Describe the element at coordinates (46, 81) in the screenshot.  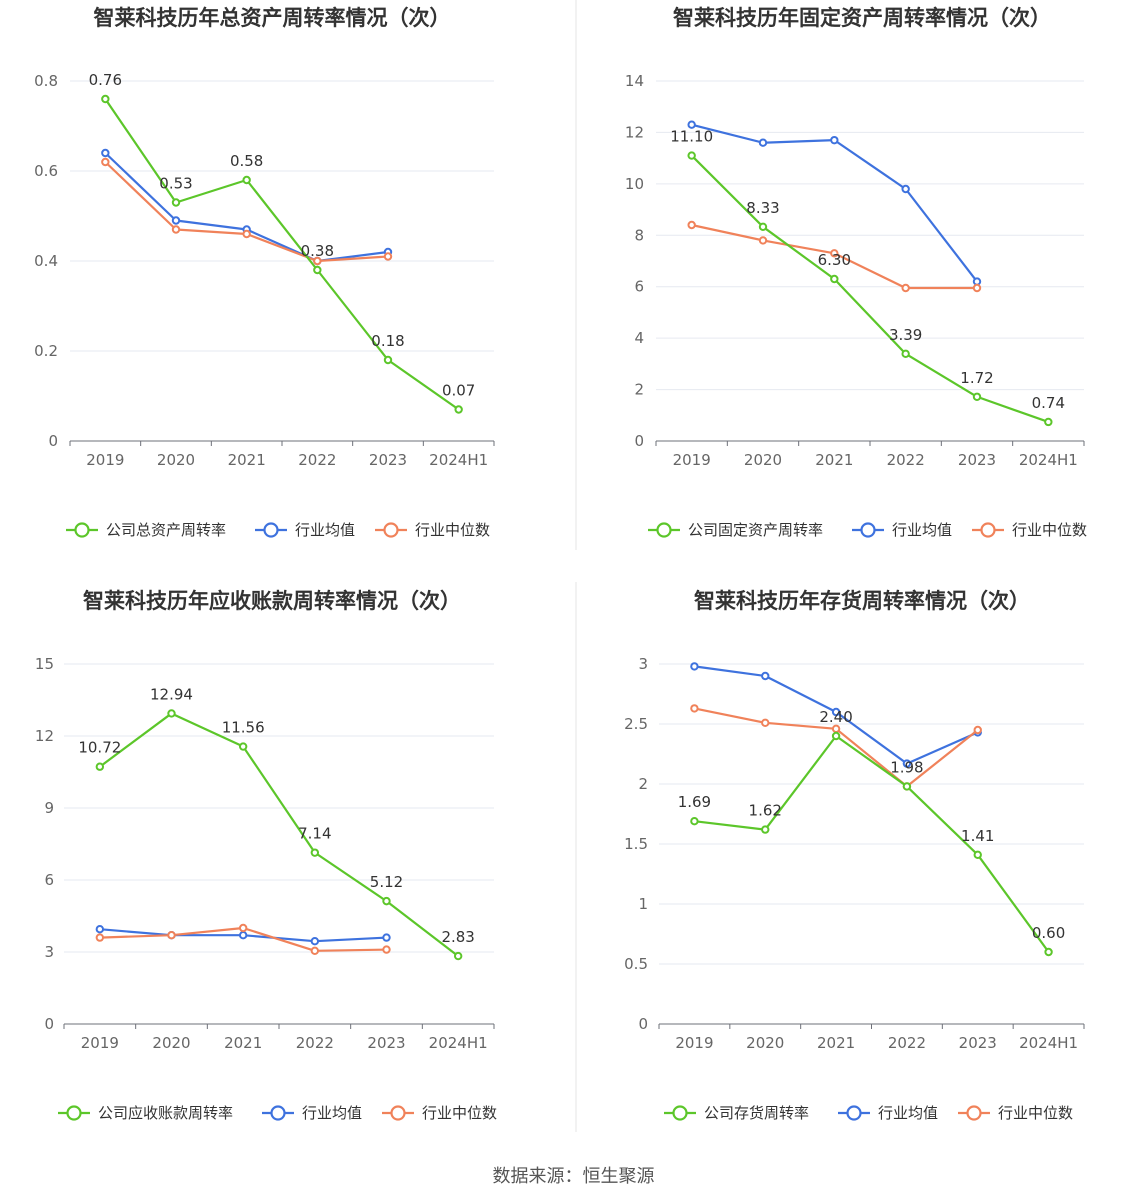
I see `y-tick-label: 0.8` at that location.